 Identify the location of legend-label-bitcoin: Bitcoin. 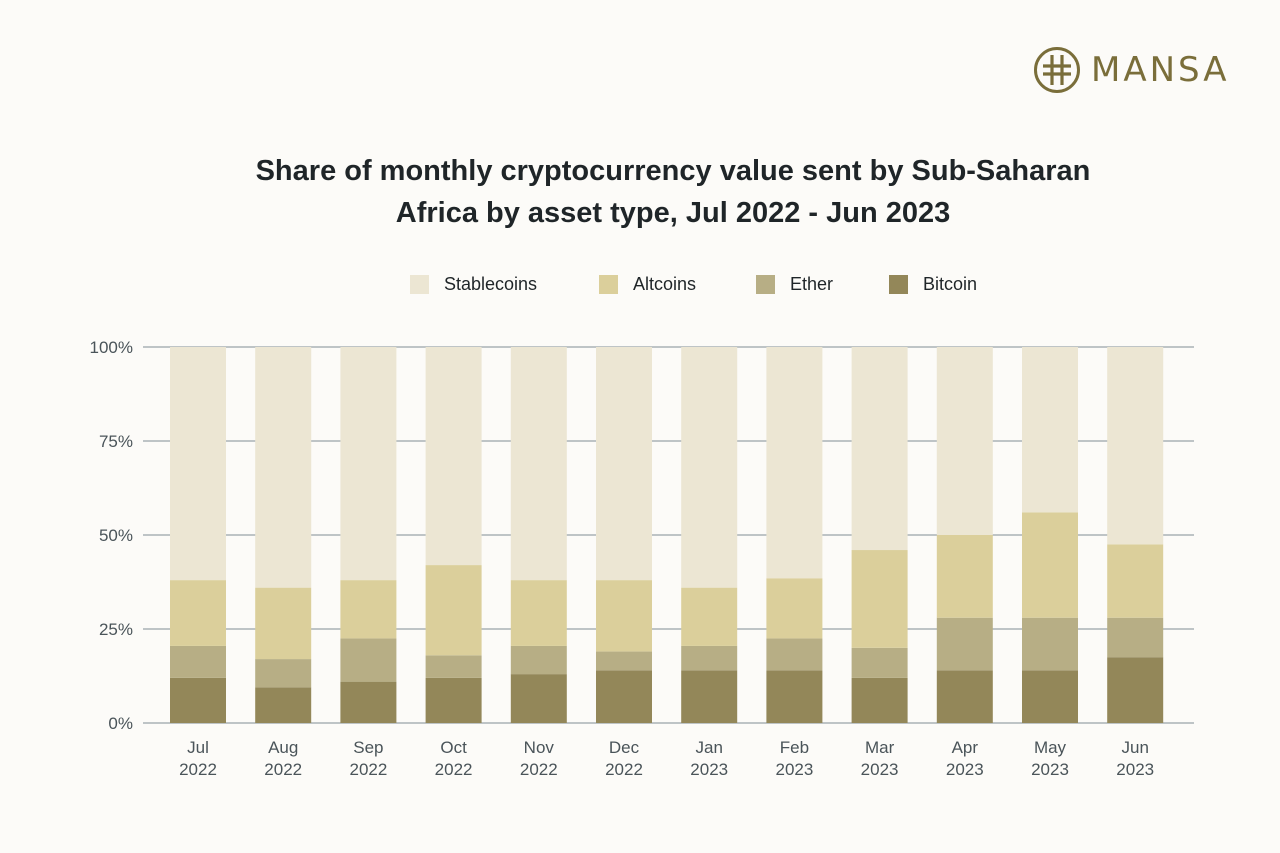
(950, 283).